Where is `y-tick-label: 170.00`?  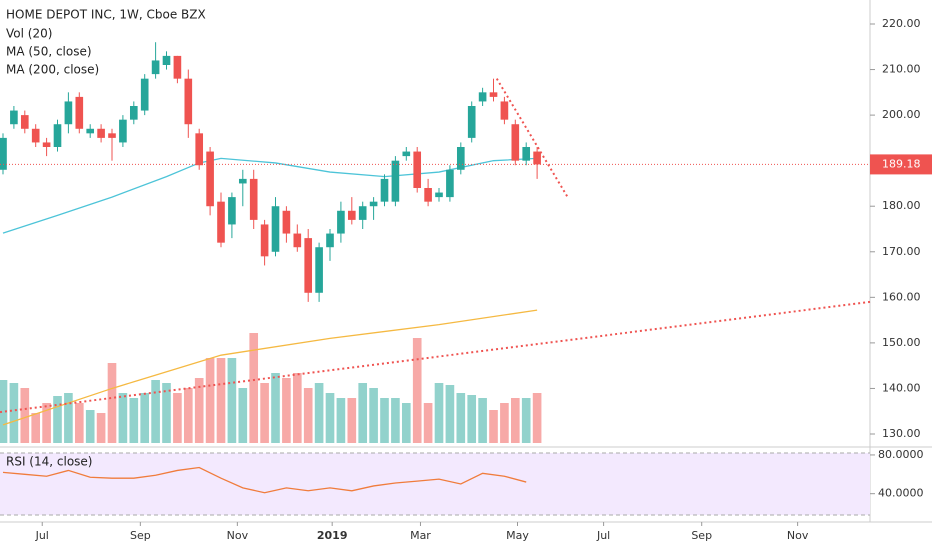 y-tick-label: 170.00 is located at coordinates (901, 251).